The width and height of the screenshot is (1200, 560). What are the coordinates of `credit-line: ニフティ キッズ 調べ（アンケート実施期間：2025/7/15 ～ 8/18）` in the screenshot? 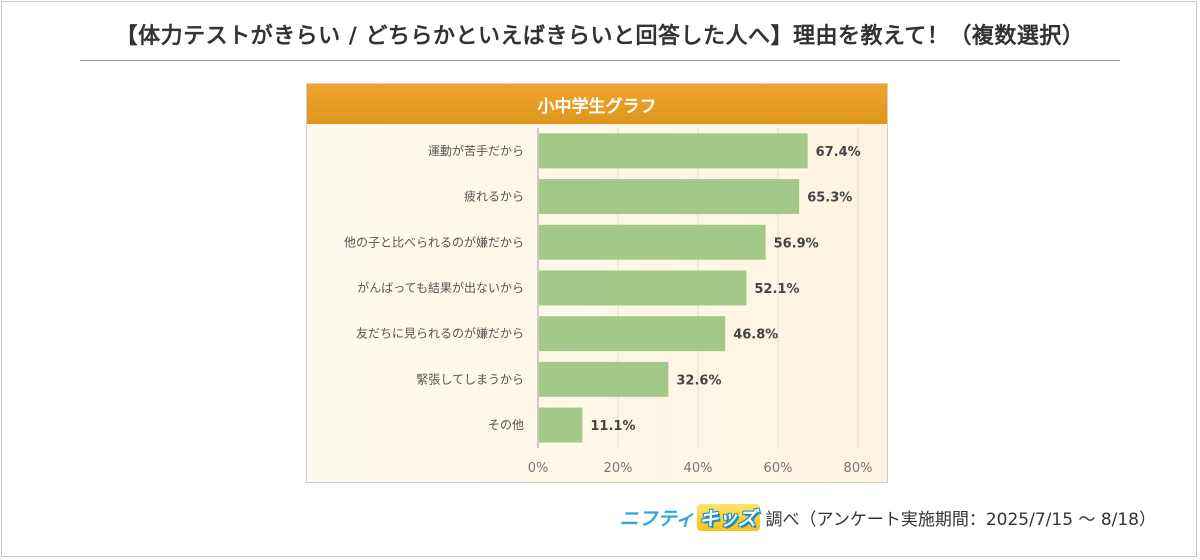 It's located at (888, 517).